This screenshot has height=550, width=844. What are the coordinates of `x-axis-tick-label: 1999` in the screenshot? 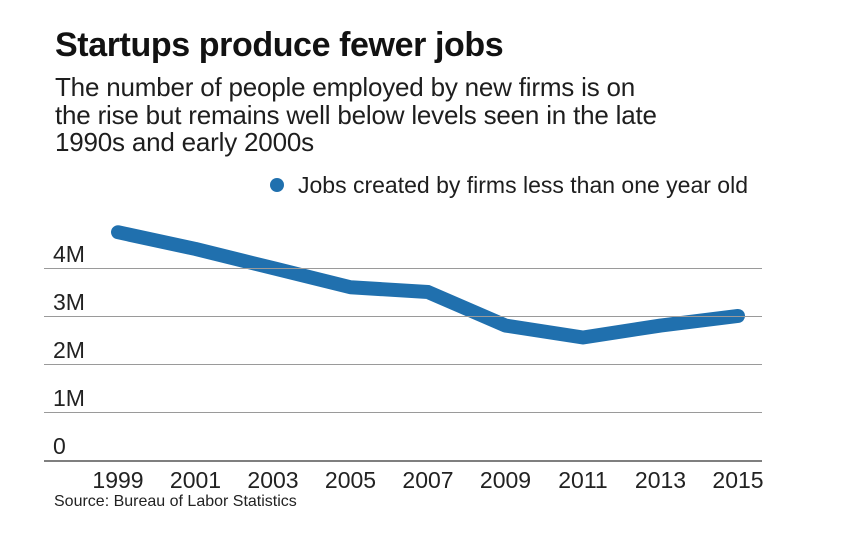 It's located at (118, 480).